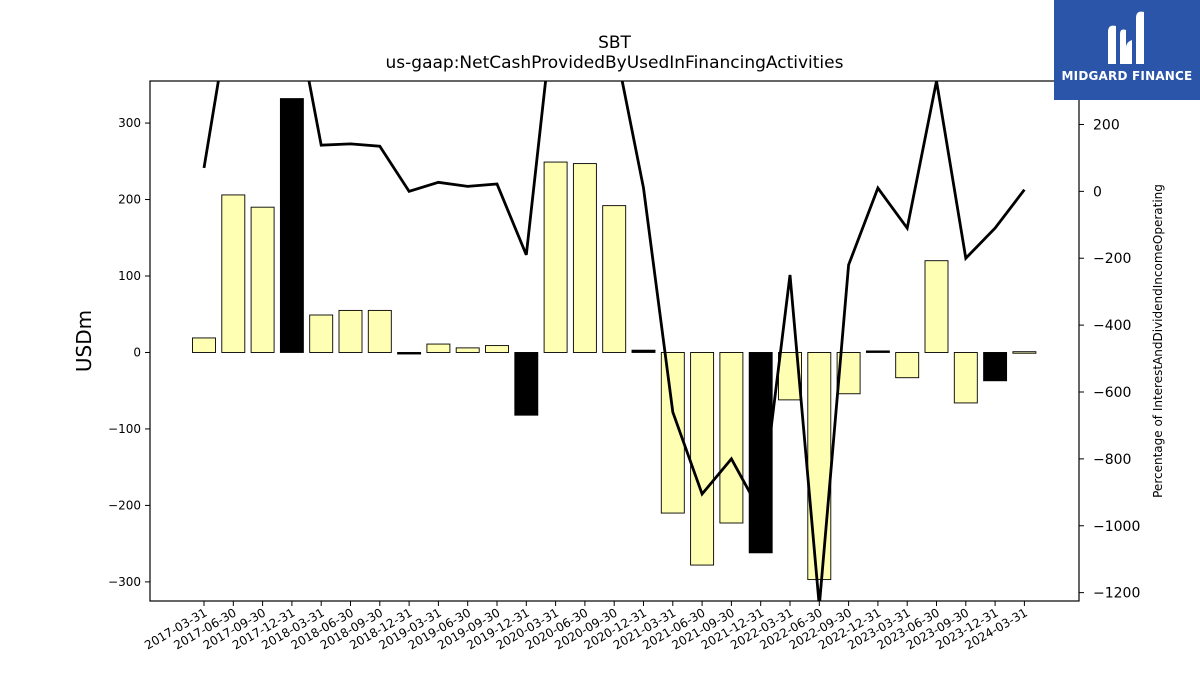  What do you see at coordinates (124, 429) in the screenshot?
I see `y-tick-label: −100` at bounding box center [124, 429].